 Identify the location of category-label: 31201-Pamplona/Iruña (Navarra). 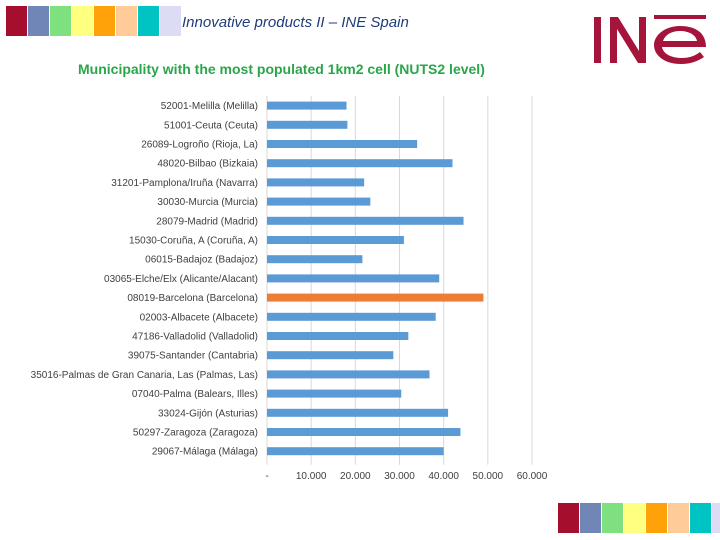
(184, 183).